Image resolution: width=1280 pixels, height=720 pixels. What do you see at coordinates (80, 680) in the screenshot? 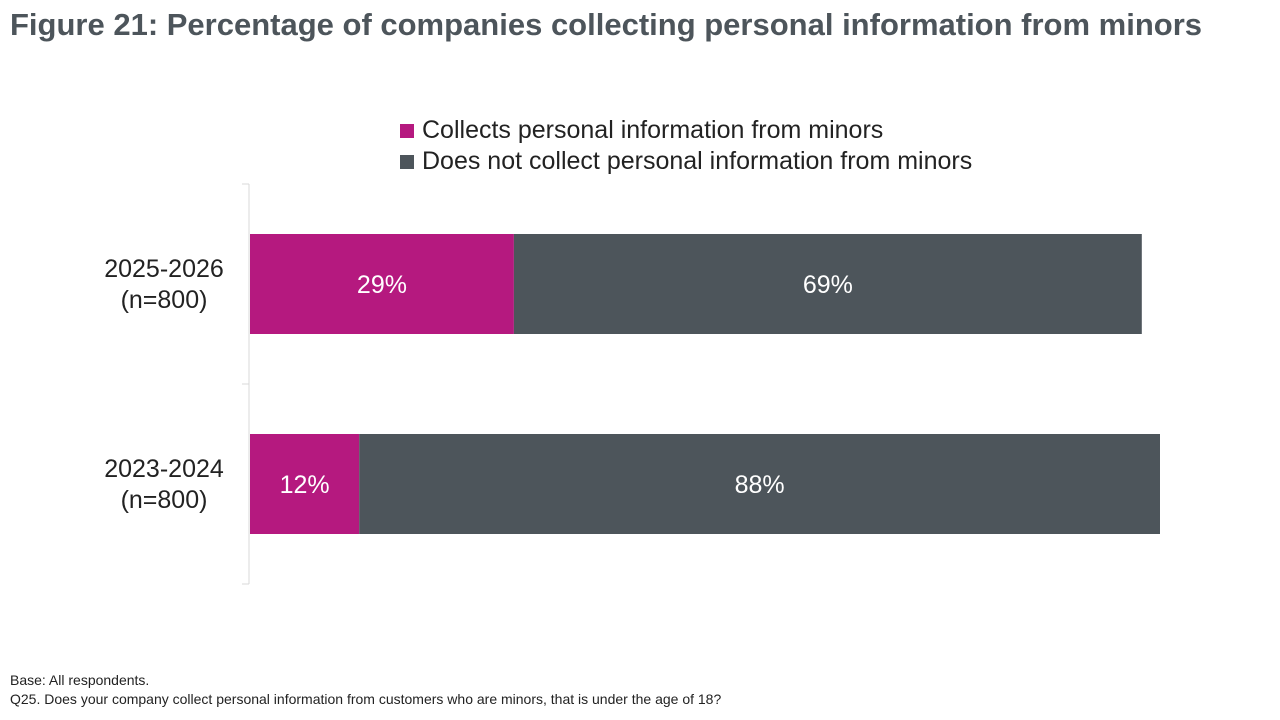
I see `footnote-base: Base: All respondents.` at bounding box center [80, 680].